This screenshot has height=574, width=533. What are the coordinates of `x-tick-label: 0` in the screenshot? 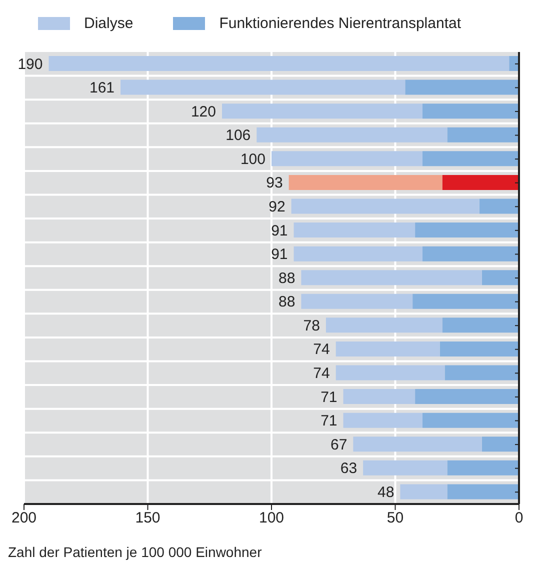 It's located at (519, 518).